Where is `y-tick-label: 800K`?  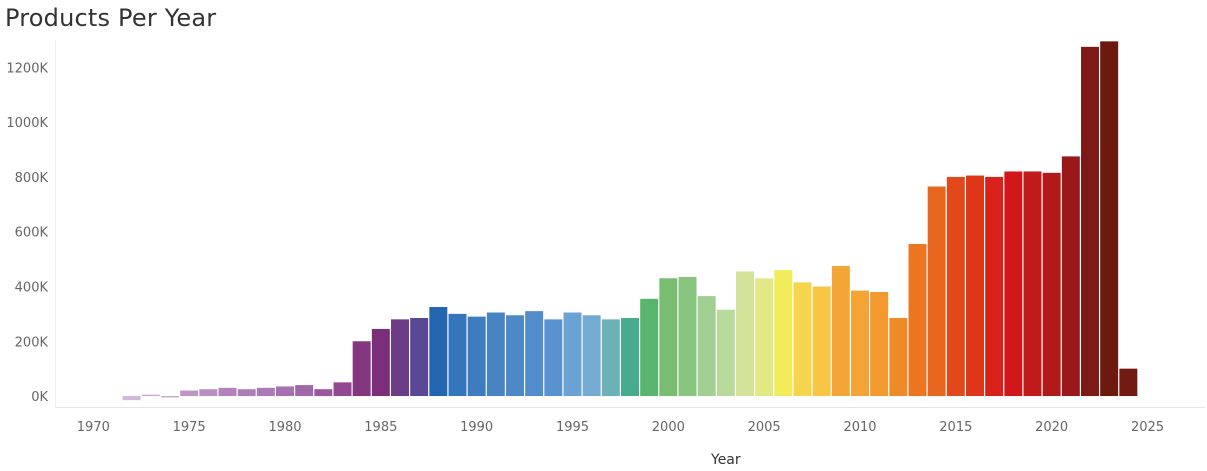 y-tick-label: 800K is located at coordinates (32, 178).